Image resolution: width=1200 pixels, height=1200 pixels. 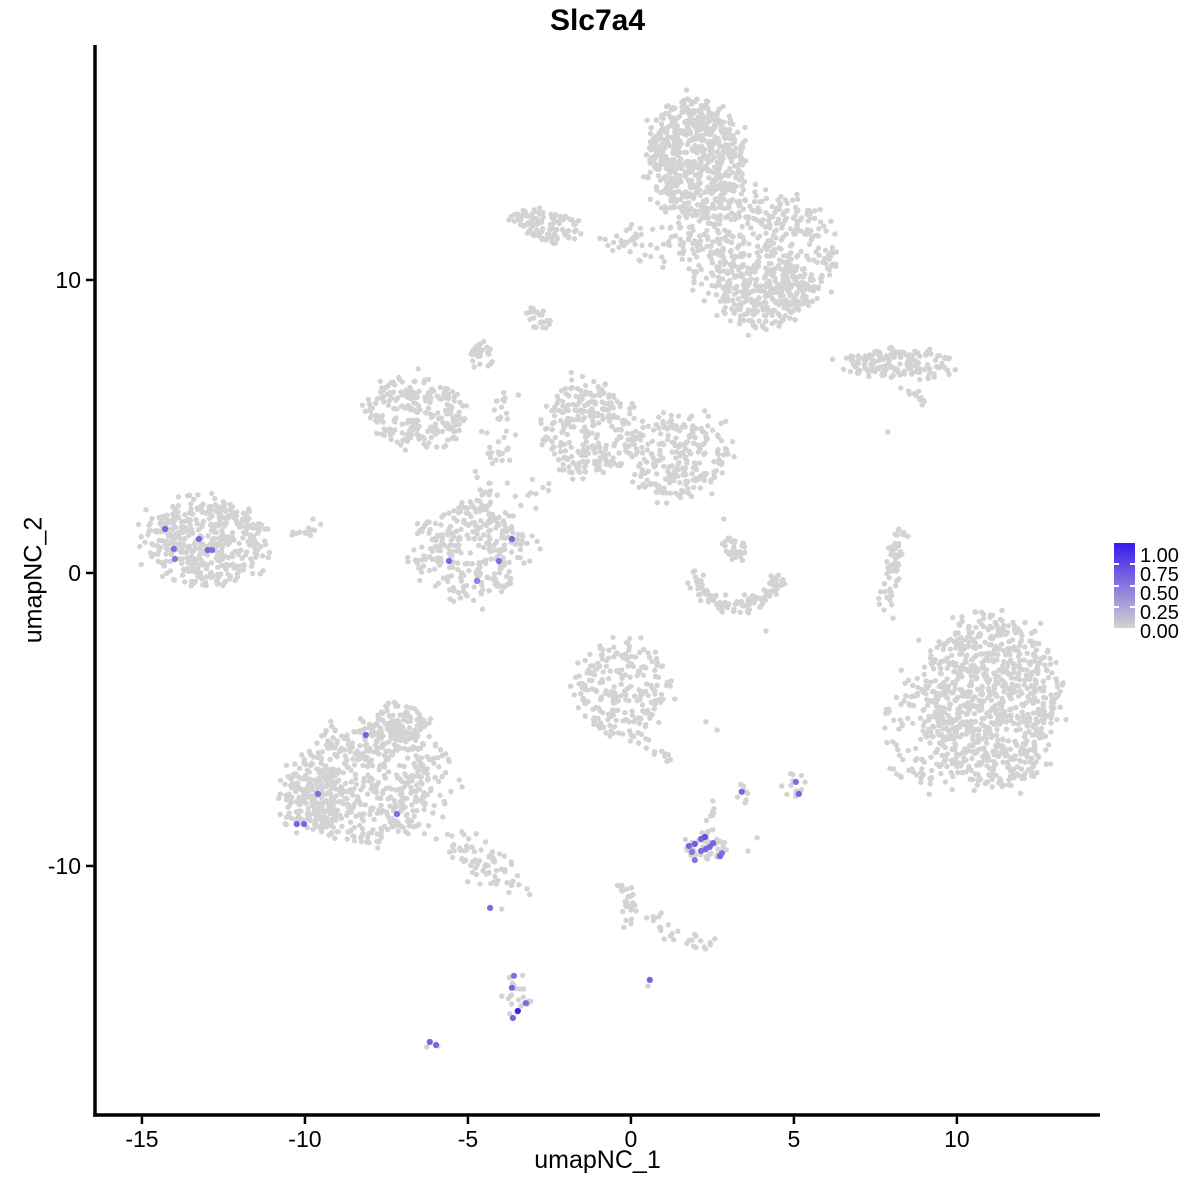 I want to click on legend-tick-label: 0.25, so click(x=1159, y=613).